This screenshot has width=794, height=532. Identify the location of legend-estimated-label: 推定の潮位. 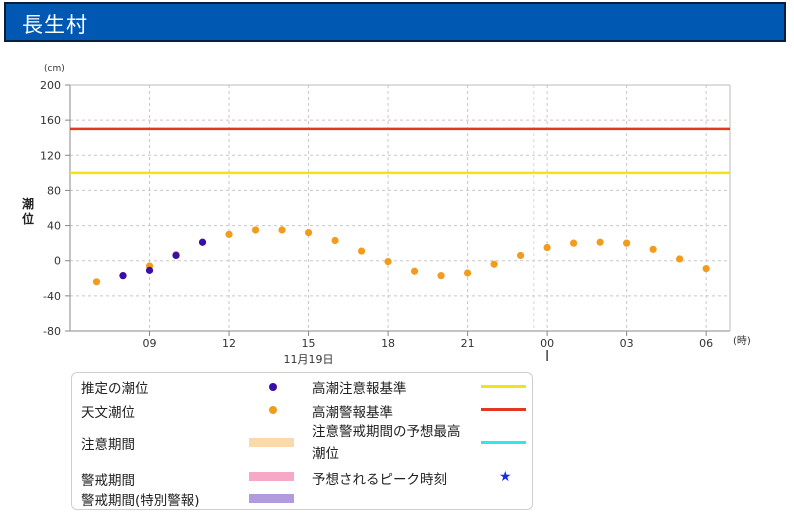
(115, 389).